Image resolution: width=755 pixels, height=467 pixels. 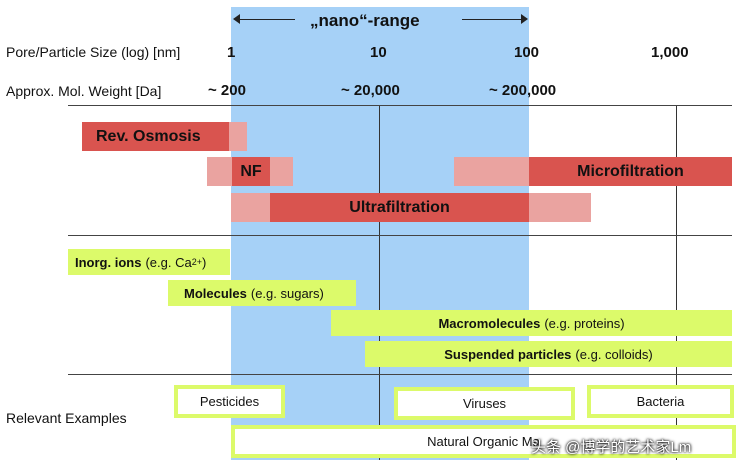 I want to click on relevant-examples-label: Relevant Examples, so click(x=66, y=418).